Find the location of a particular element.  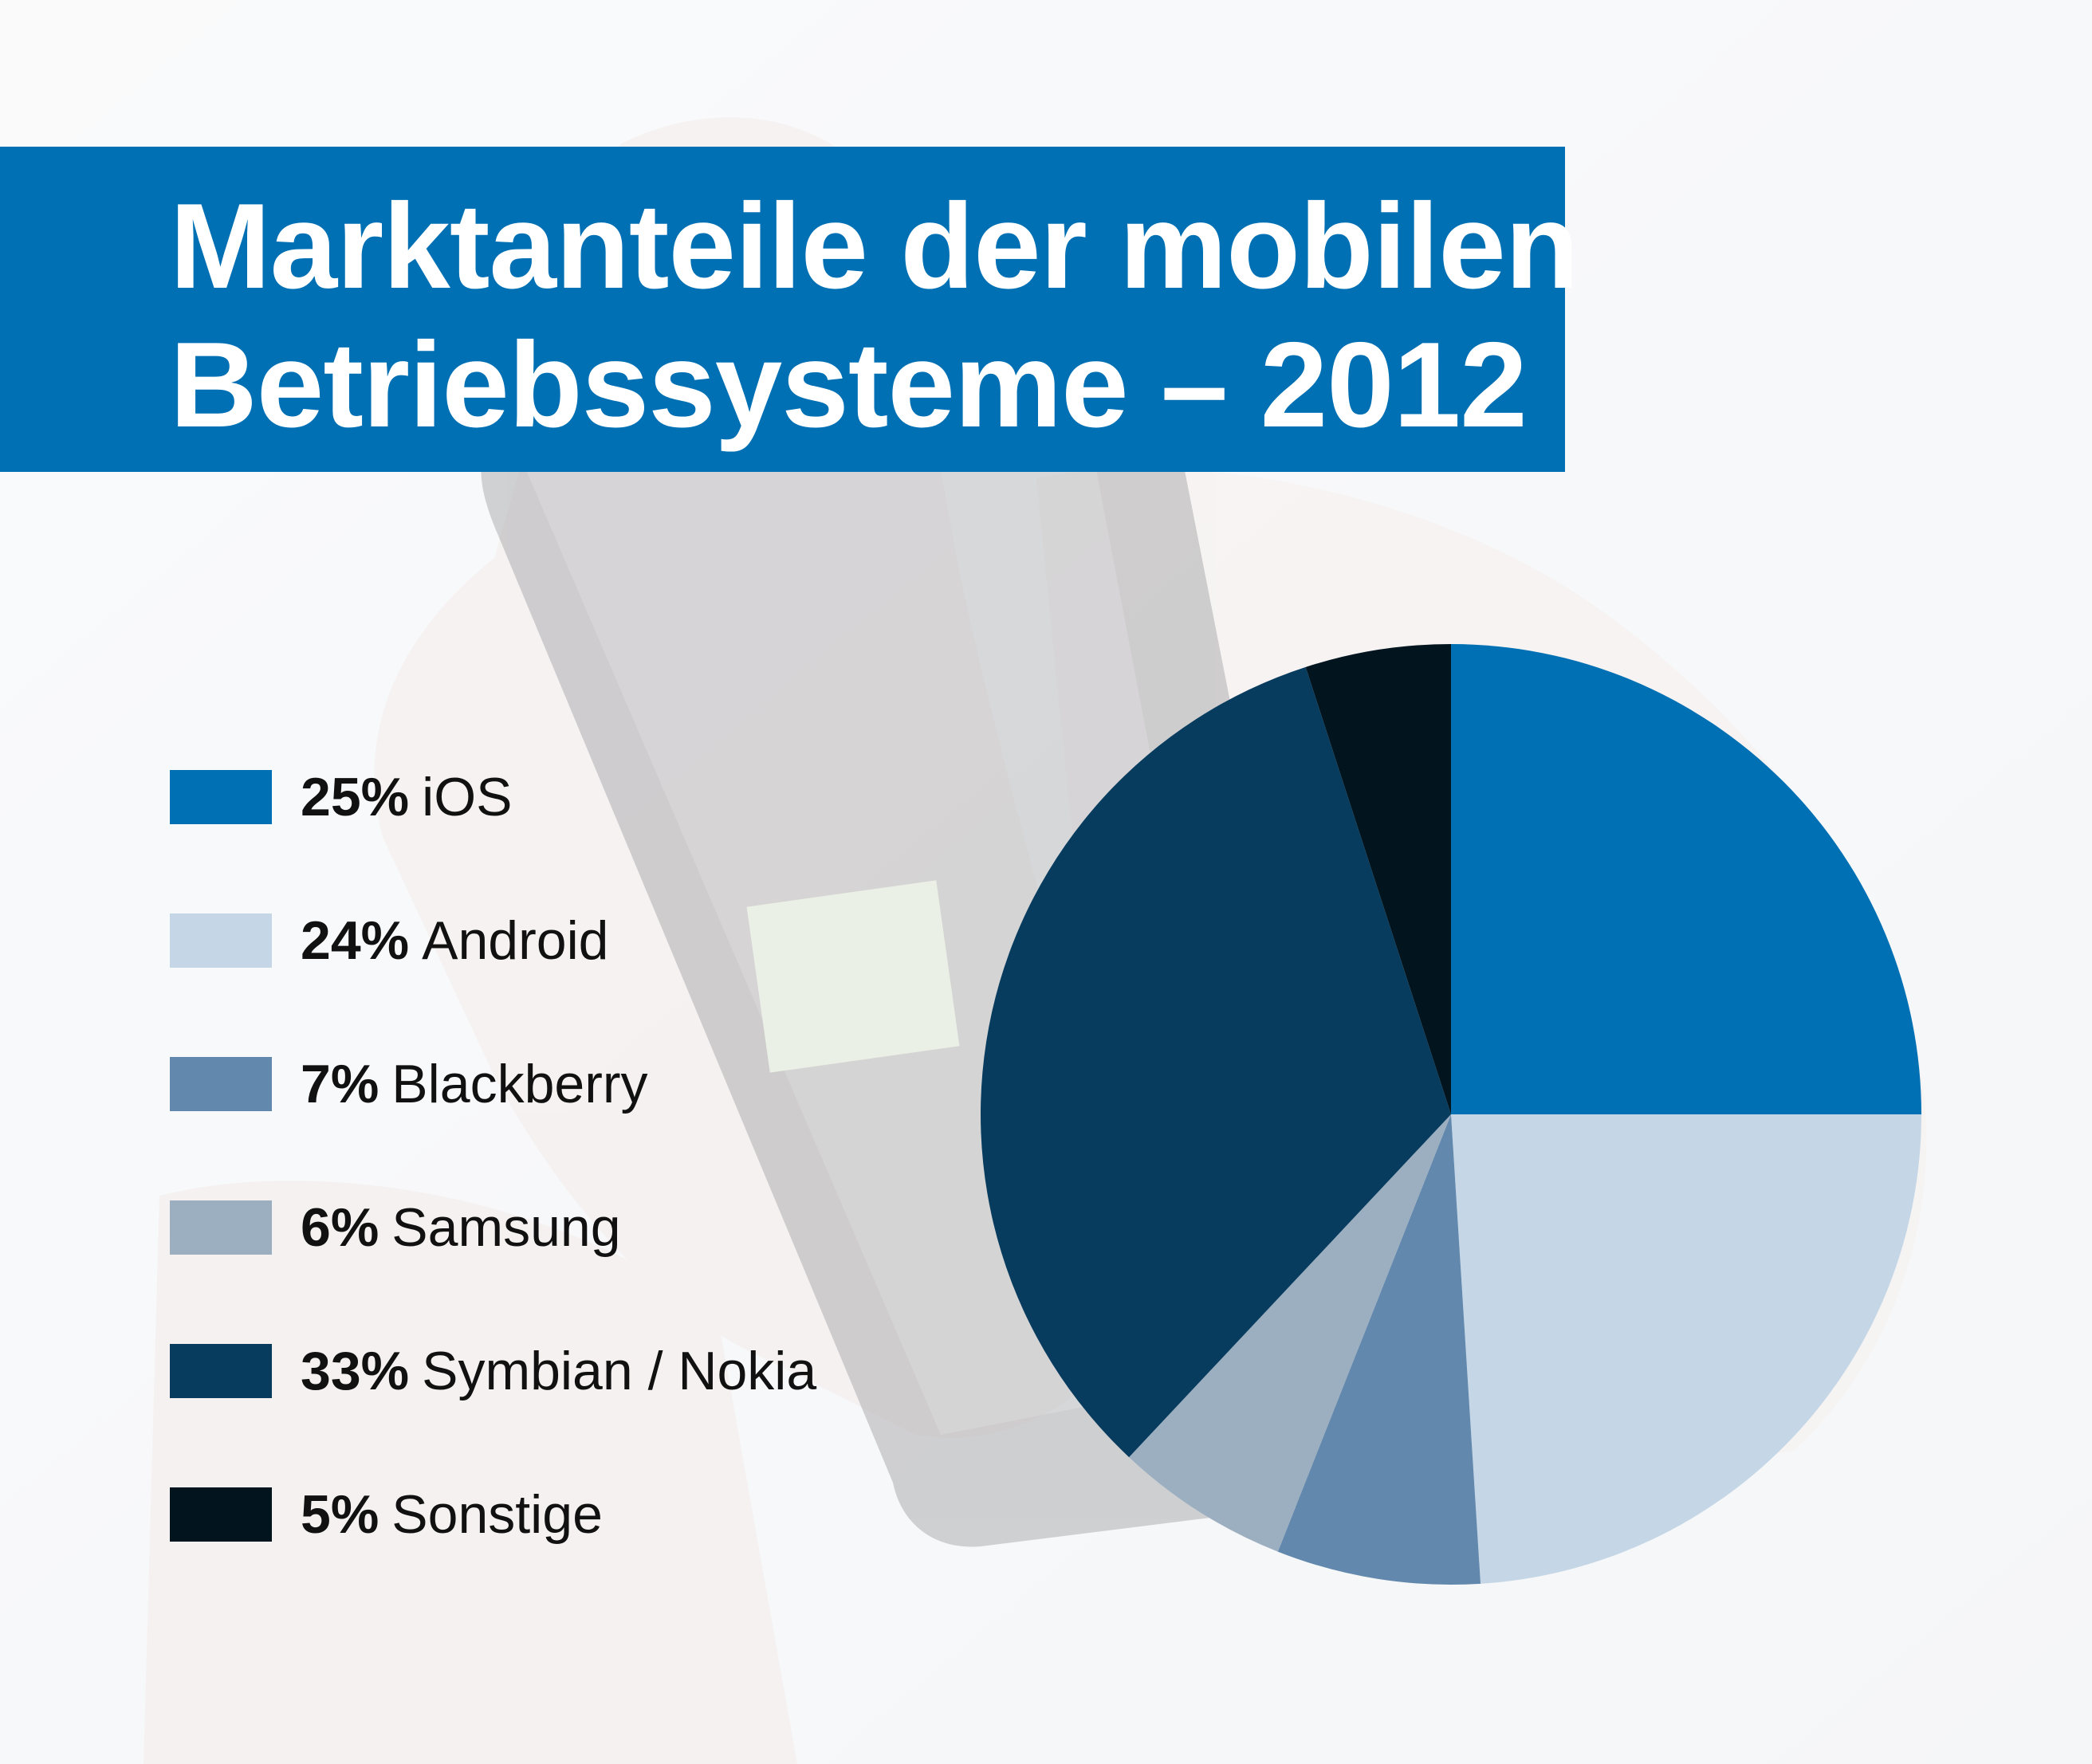

legend-label: 33% Symbian / Nokia is located at coordinates (558, 1371).